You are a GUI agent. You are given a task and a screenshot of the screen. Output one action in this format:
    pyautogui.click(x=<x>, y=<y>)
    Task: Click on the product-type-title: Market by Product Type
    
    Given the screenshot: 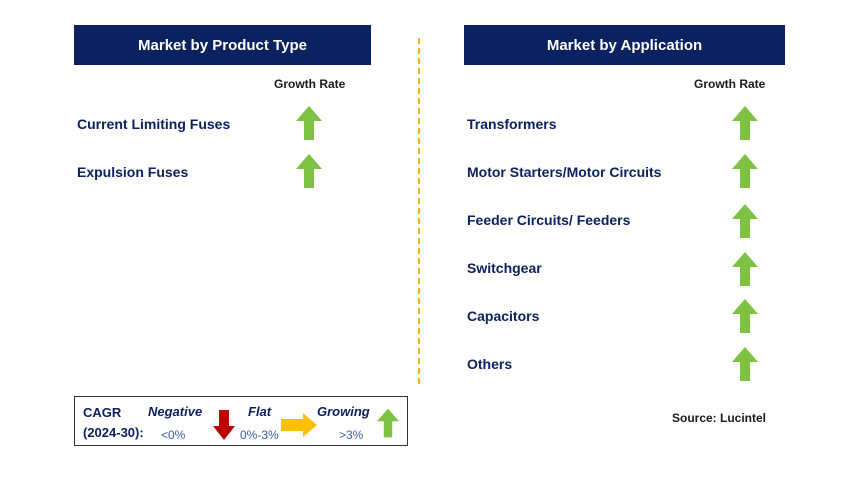 What is the action you would take?
    pyautogui.click(x=222, y=45)
    